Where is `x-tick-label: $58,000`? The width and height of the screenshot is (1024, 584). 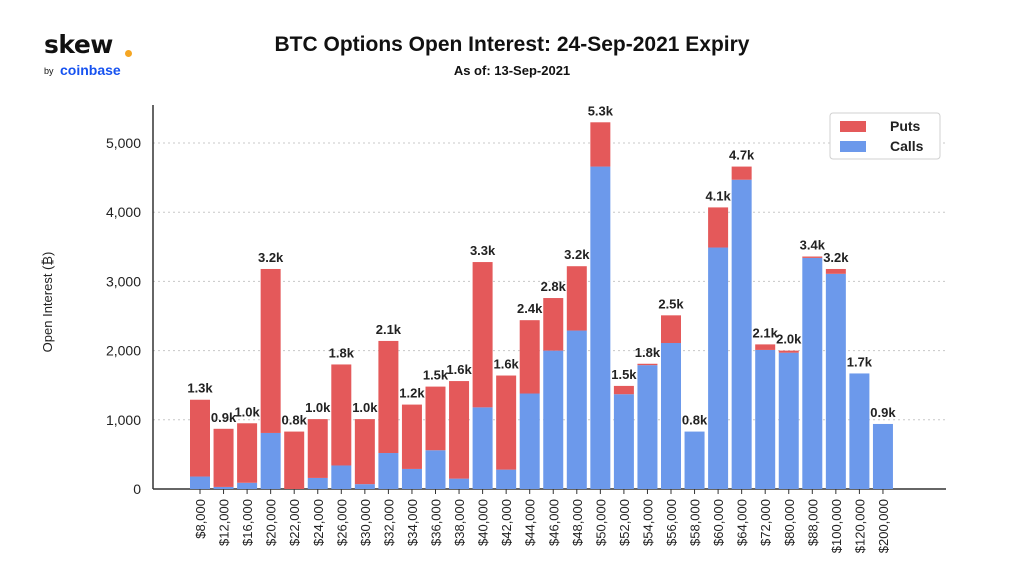 x-tick-label: $58,000 is located at coordinates (695, 522).